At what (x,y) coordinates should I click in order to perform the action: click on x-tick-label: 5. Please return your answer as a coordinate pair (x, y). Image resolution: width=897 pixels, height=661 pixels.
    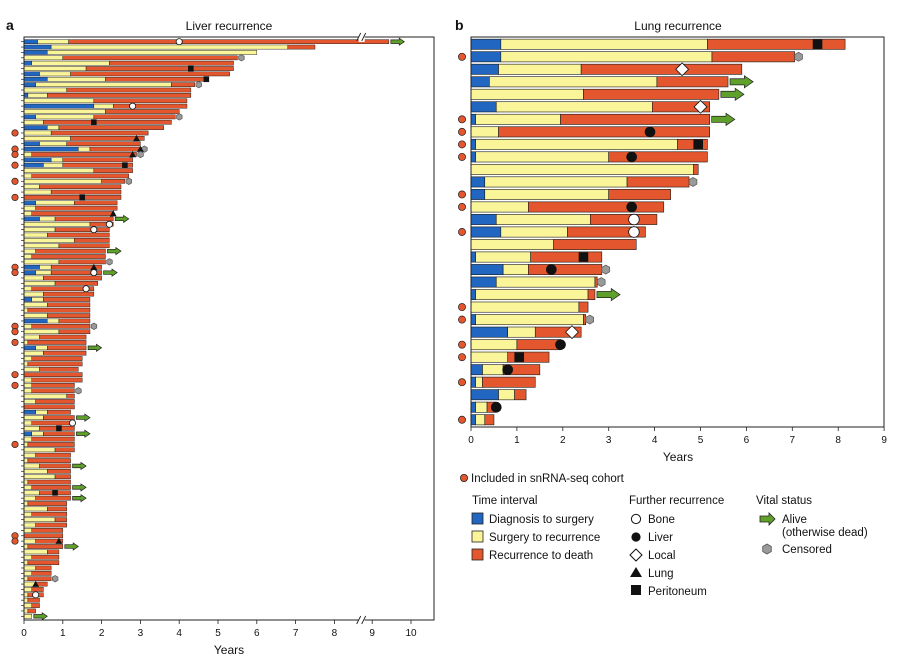
    Looking at the image, I should click on (701, 440).